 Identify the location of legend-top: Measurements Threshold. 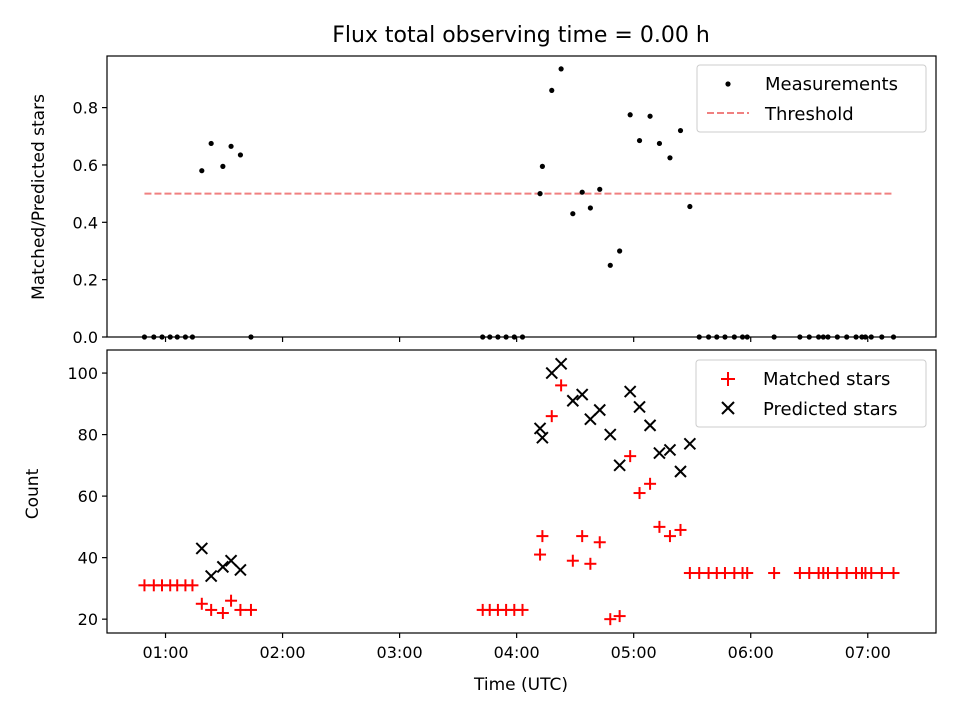
(811, 98).